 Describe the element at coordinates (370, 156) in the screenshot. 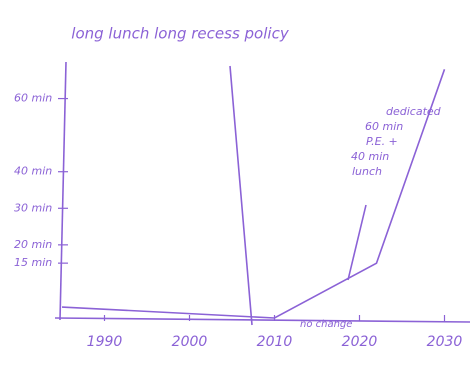

I see `annotation: 40 min` at that location.